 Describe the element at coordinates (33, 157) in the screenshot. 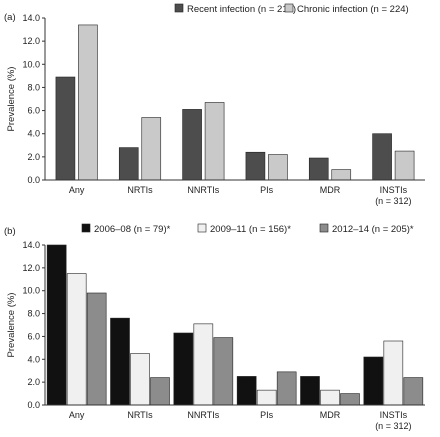

I see `chart-a-y-tick-label: 2.0` at that location.